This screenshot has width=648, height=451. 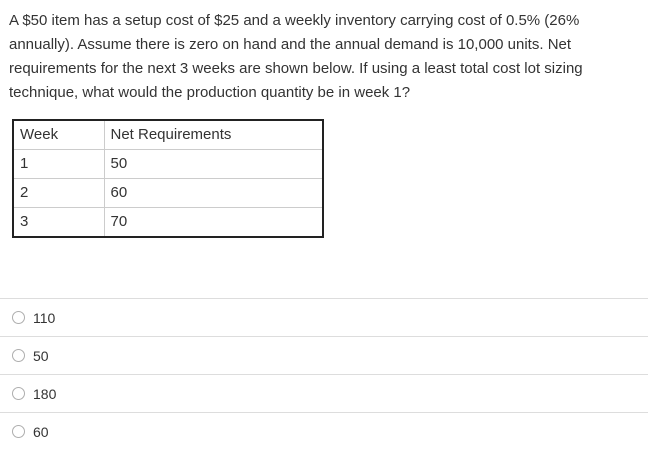 What do you see at coordinates (324, 431) in the screenshot?
I see `answer-option-60: 60` at bounding box center [324, 431].